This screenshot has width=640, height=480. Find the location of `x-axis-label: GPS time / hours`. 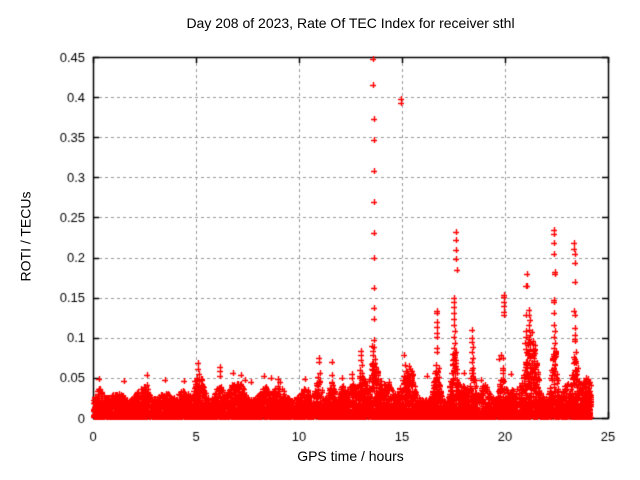

x-axis-label: GPS time / hours is located at coordinates (350, 456).